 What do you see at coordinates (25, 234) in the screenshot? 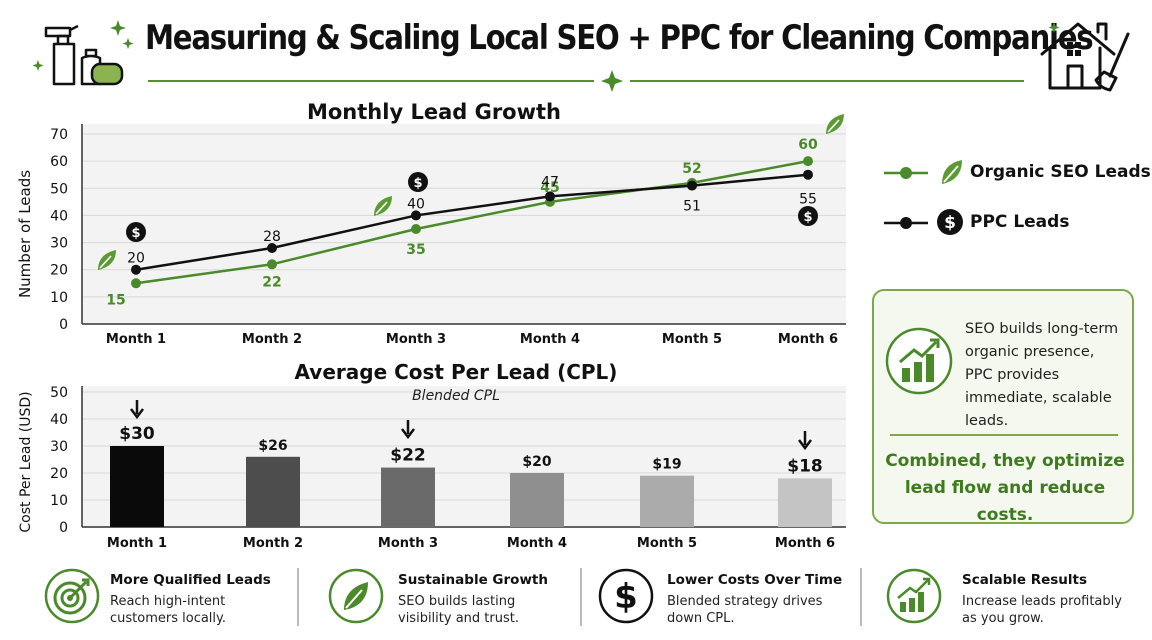
I see `y-axis-label: Number of Leads` at bounding box center [25, 234].